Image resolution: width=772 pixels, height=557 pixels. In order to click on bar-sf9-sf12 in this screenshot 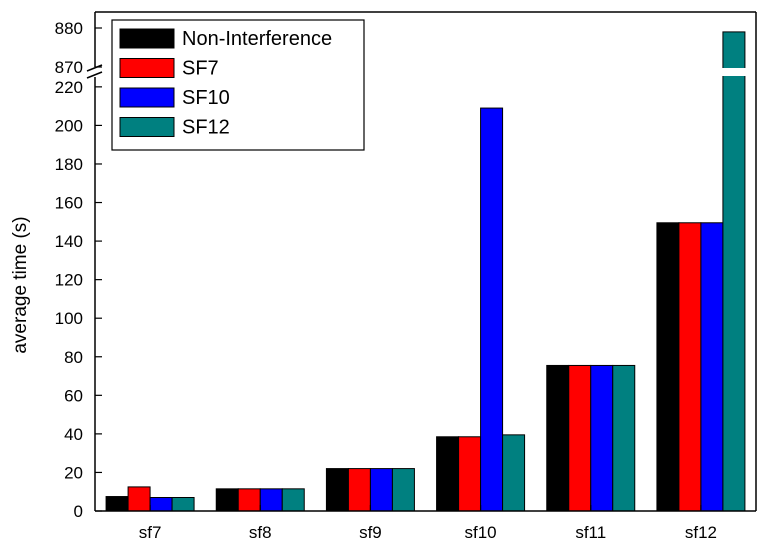, I will do `click(403, 490)`.